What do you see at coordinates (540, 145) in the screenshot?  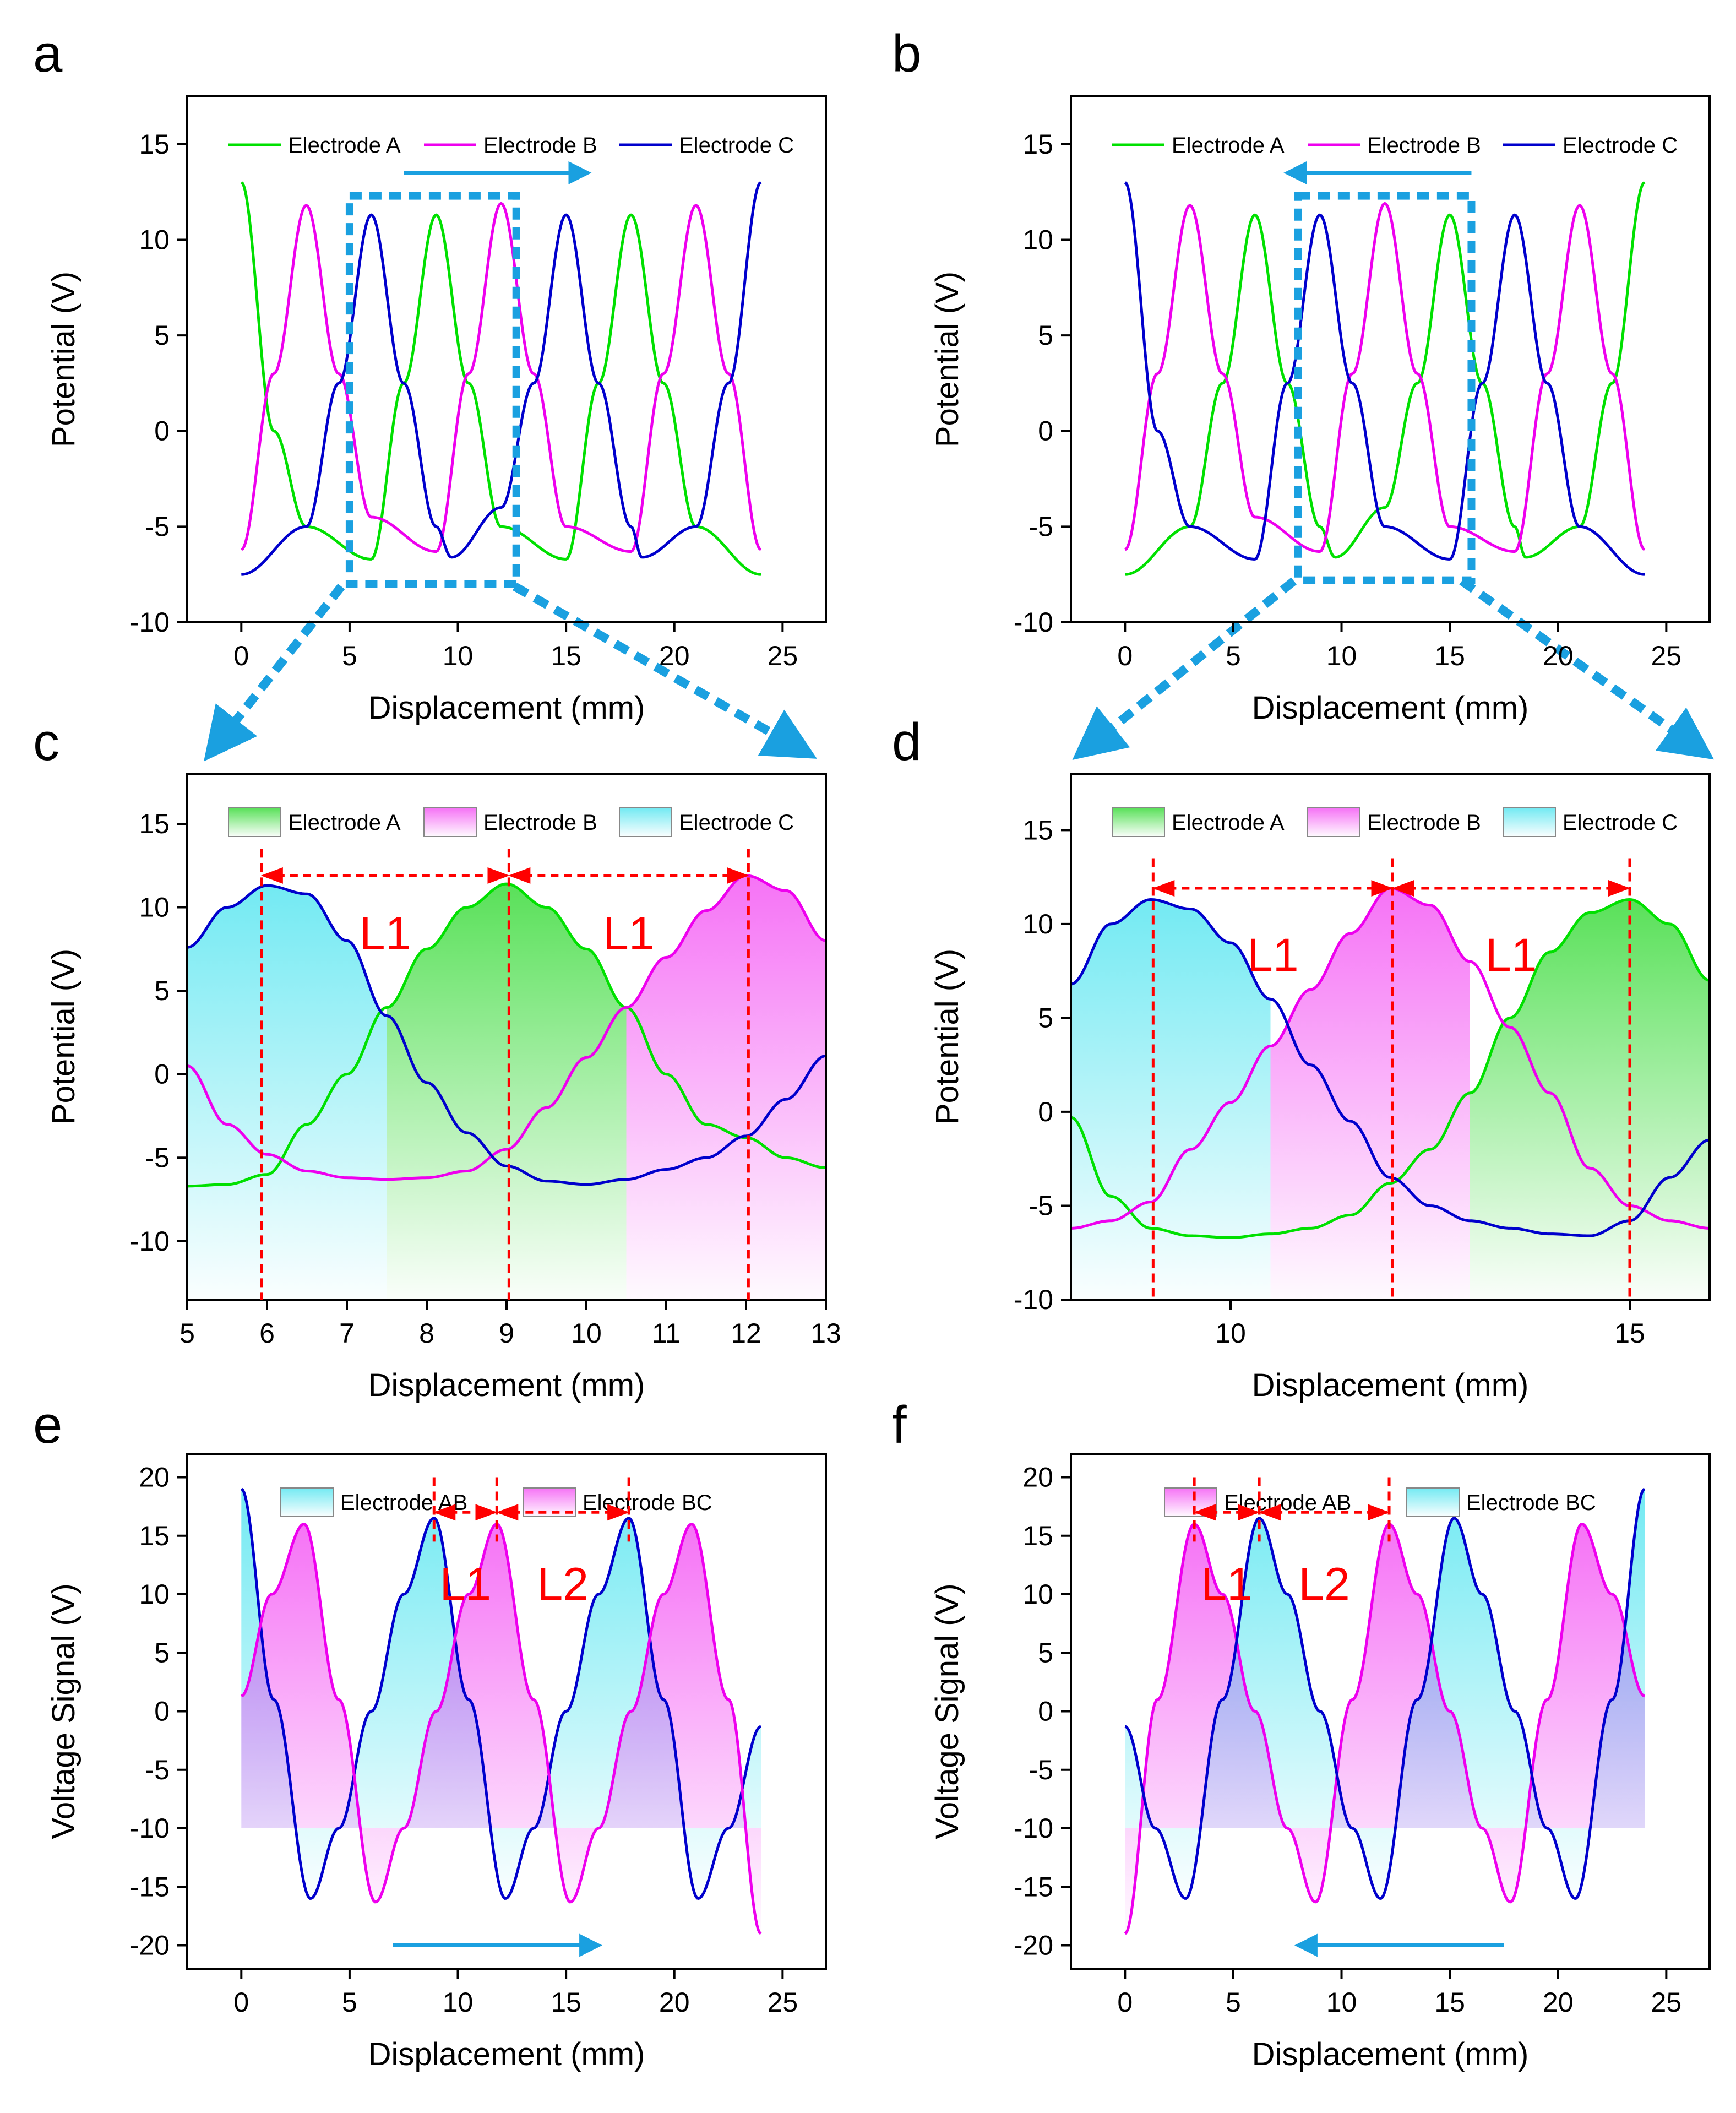 I see `legend-label: Electrode B` at bounding box center [540, 145].